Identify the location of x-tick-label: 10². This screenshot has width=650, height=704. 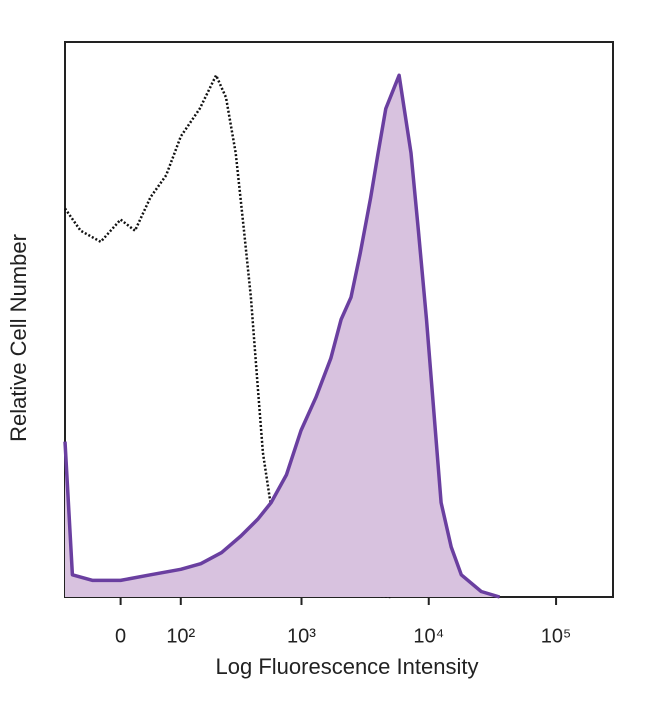
(180, 636).